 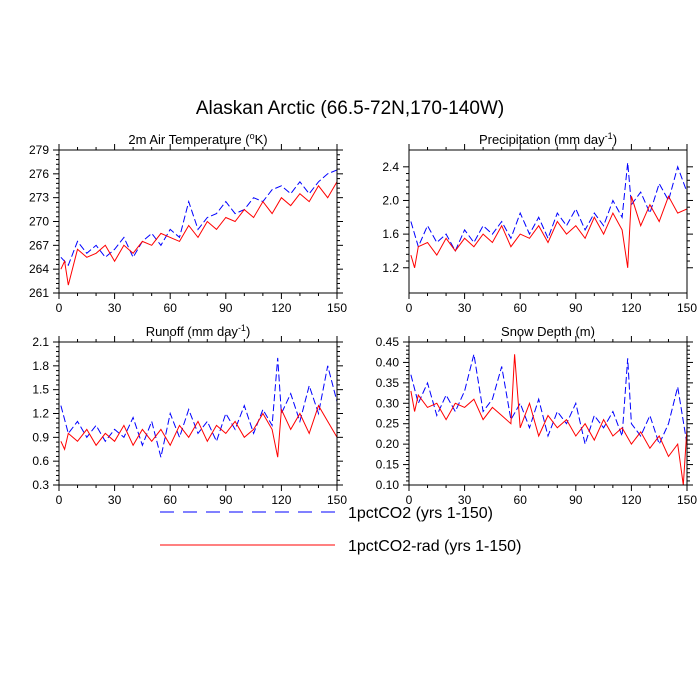 What do you see at coordinates (261, 139) in the screenshot?
I see `panel-title-part: K)` at bounding box center [261, 139].